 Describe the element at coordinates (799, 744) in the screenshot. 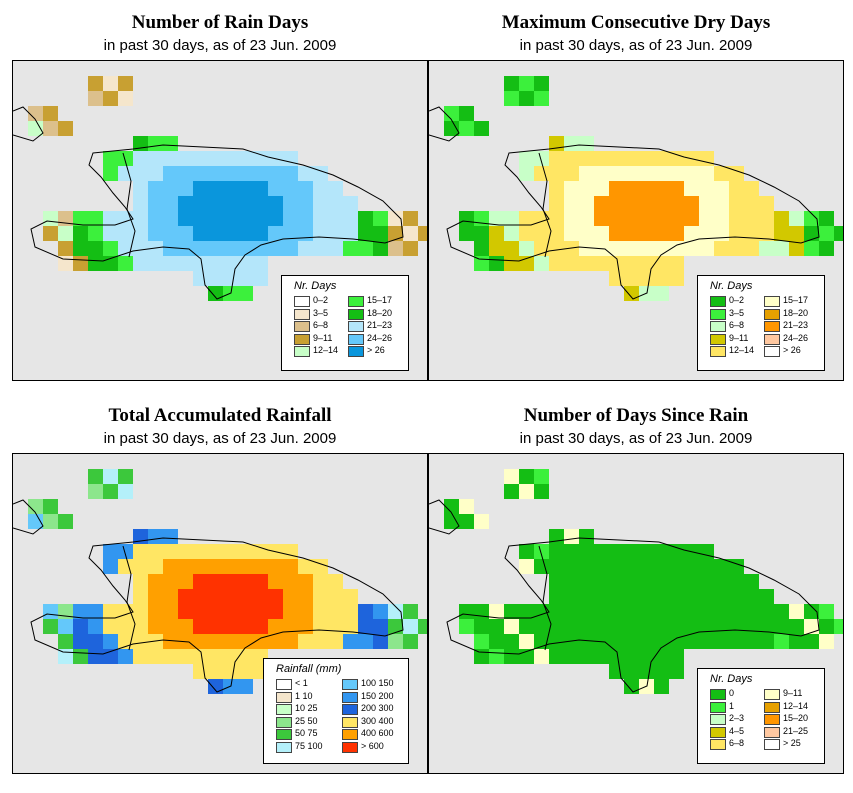

I see `legend-item: > 25` at that location.